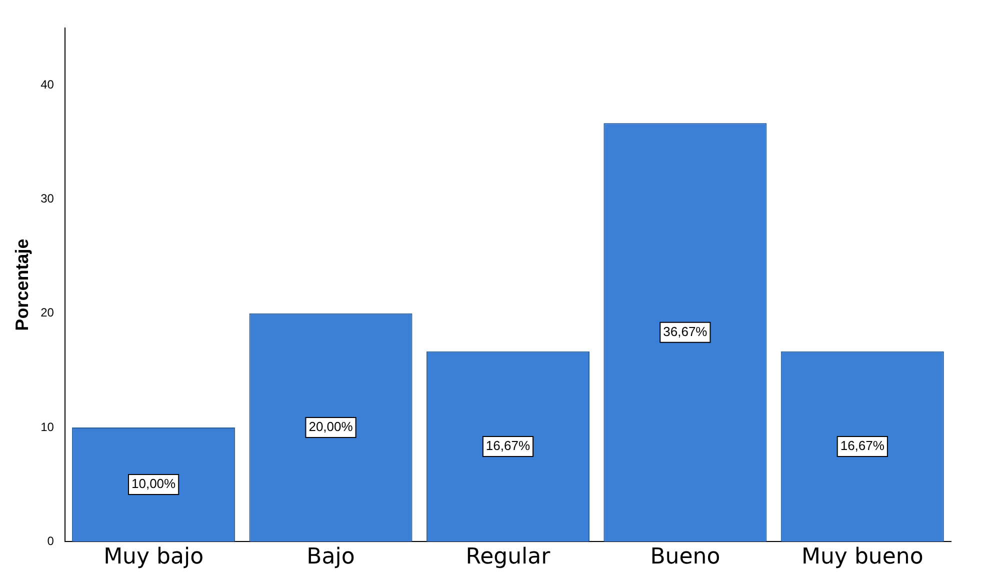 The width and height of the screenshot is (989, 582). I want to click on data-label: 36,67%, so click(685, 331).